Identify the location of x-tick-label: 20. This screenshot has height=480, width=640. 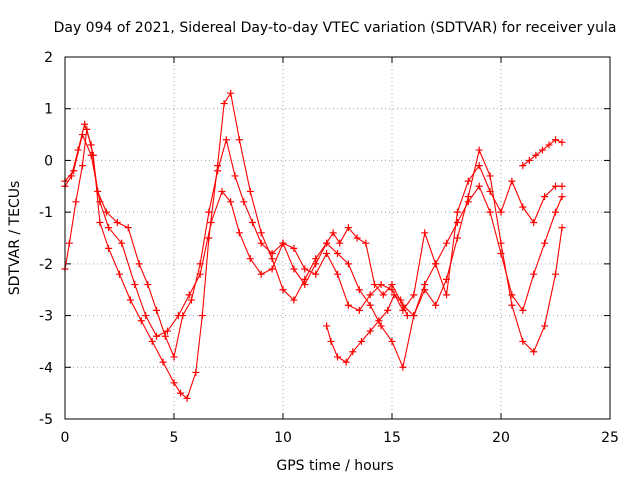
(501, 438).